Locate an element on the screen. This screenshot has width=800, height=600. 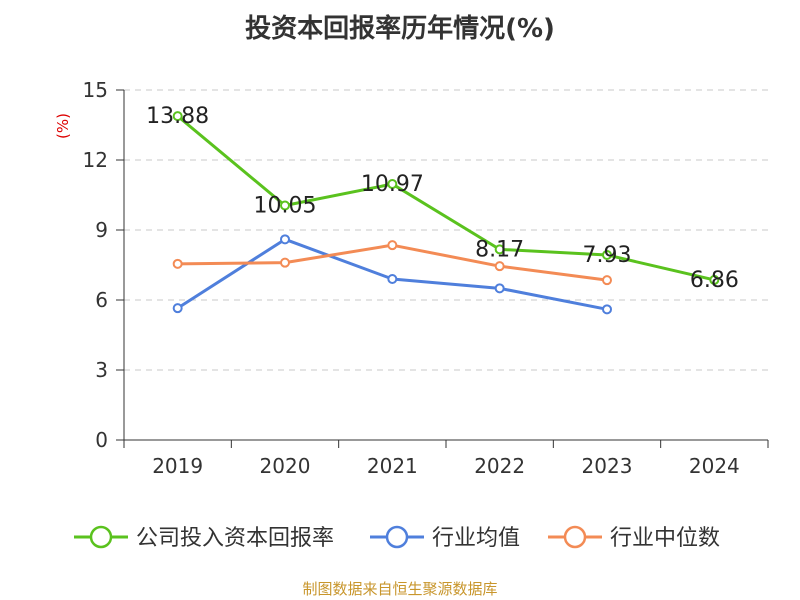
y-tick-label: 15 is located at coordinates (95, 90).